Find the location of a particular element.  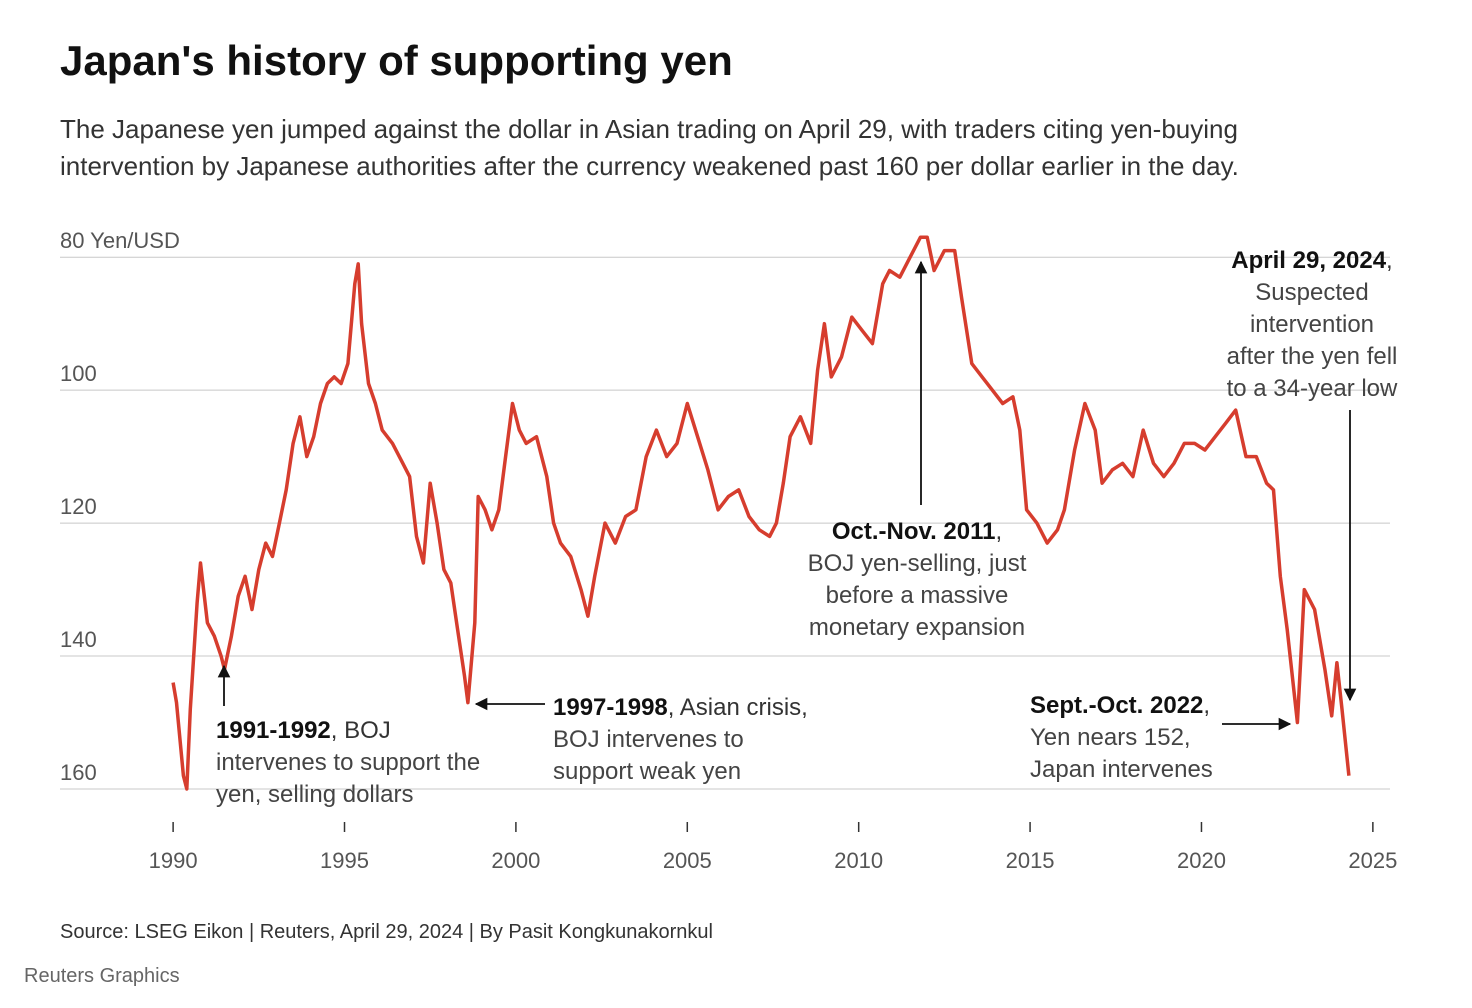

credit: Reuters Graphics is located at coordinates (102, 976).